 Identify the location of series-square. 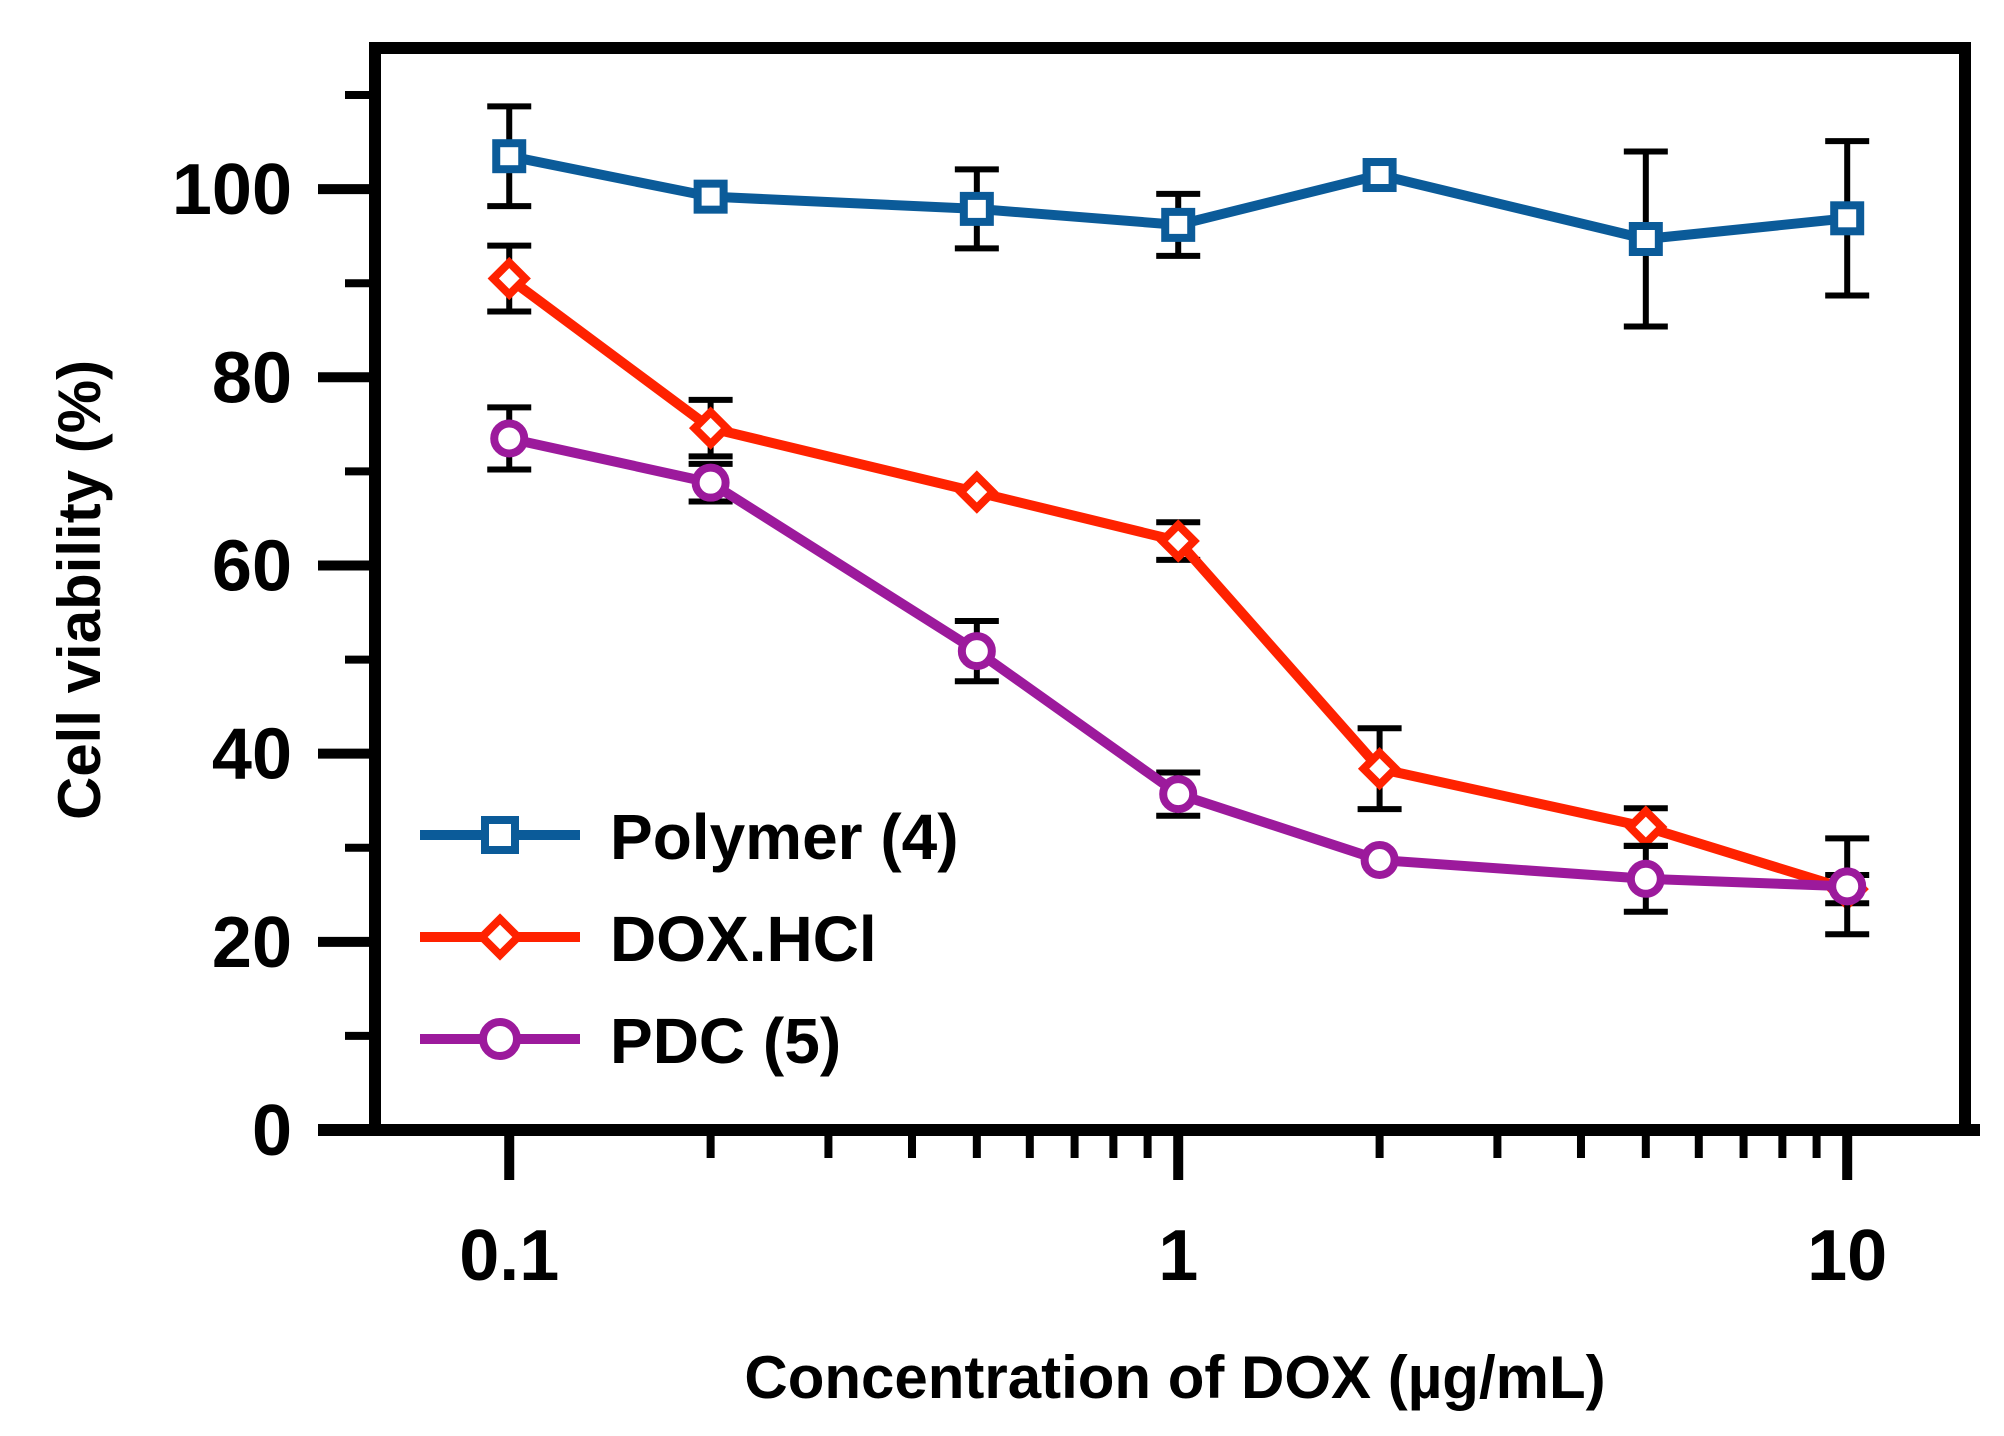
(1178, 216).